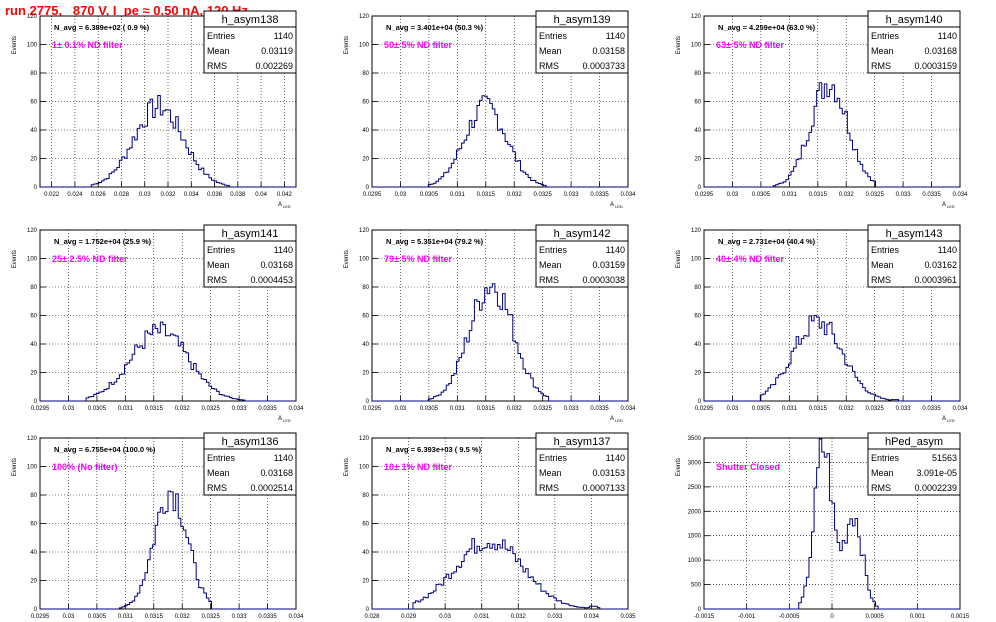 Image resolution: width=996 pixels, height=622 pixels. Describe the element at coordinates (429, 409) in the screenshot. I see `x-tick-label: 0.0305` at that location.